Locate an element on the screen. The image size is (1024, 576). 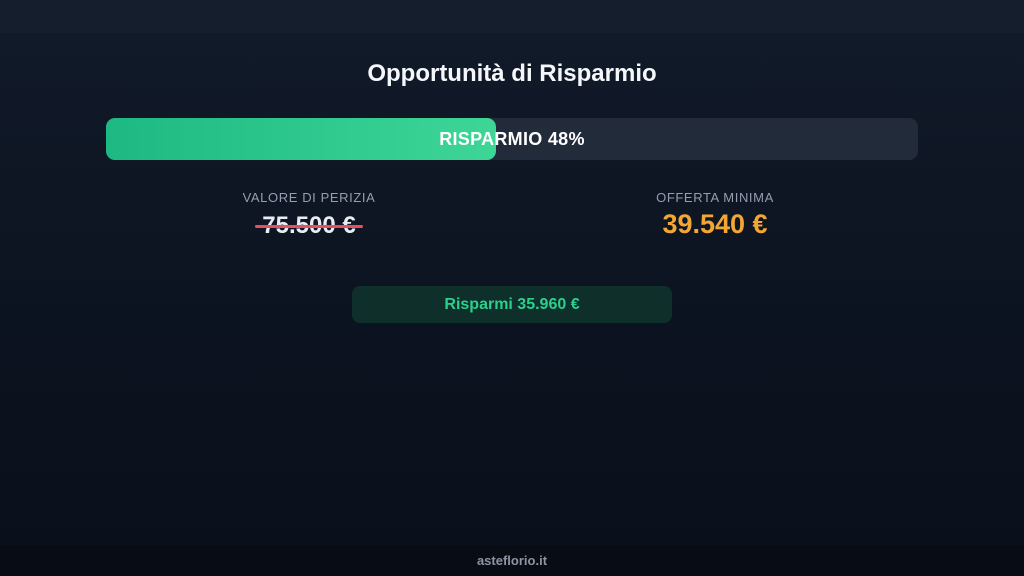
appraisal-value-wrap: 75.500 € is located at coordinates (309, 225).